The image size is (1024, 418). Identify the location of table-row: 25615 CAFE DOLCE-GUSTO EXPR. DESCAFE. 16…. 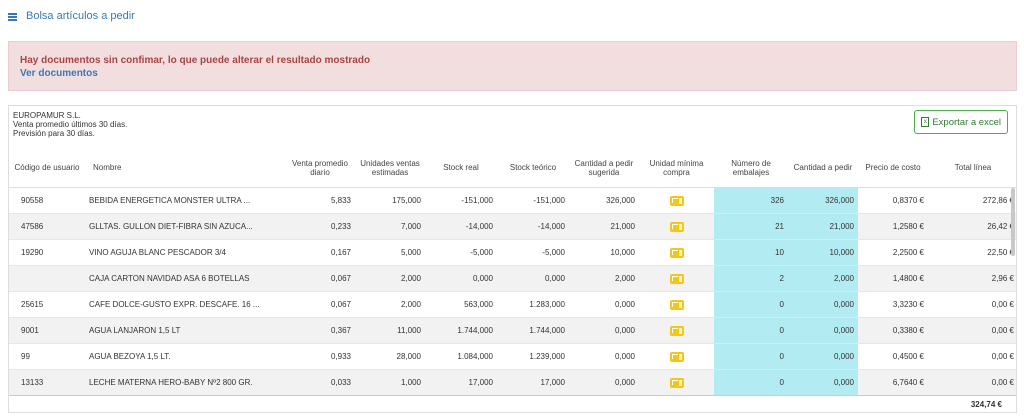
(512, 304).